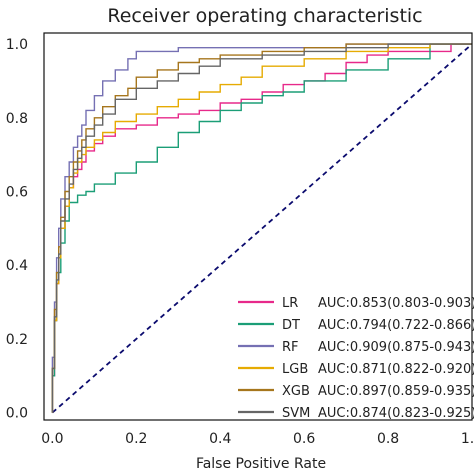 The width and height of the screenshot is (474, 474). I want to click on legend-series-name: LGB, so click(295, 369).